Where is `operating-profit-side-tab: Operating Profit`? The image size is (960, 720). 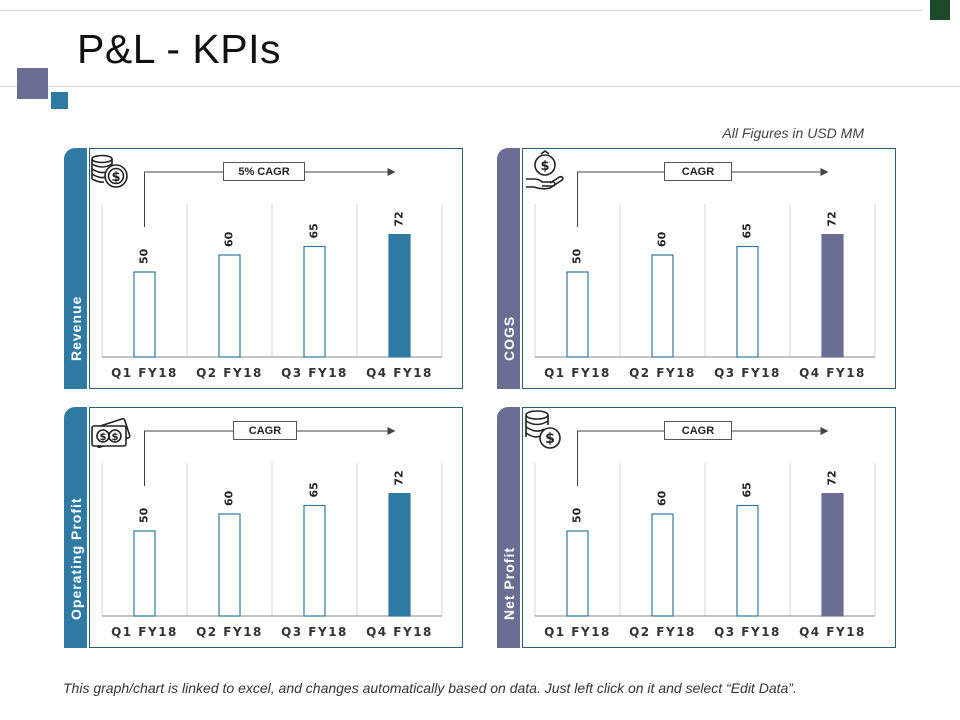 operating-profit-side-tab: Operating Profit is located at coordinates (75, 527).